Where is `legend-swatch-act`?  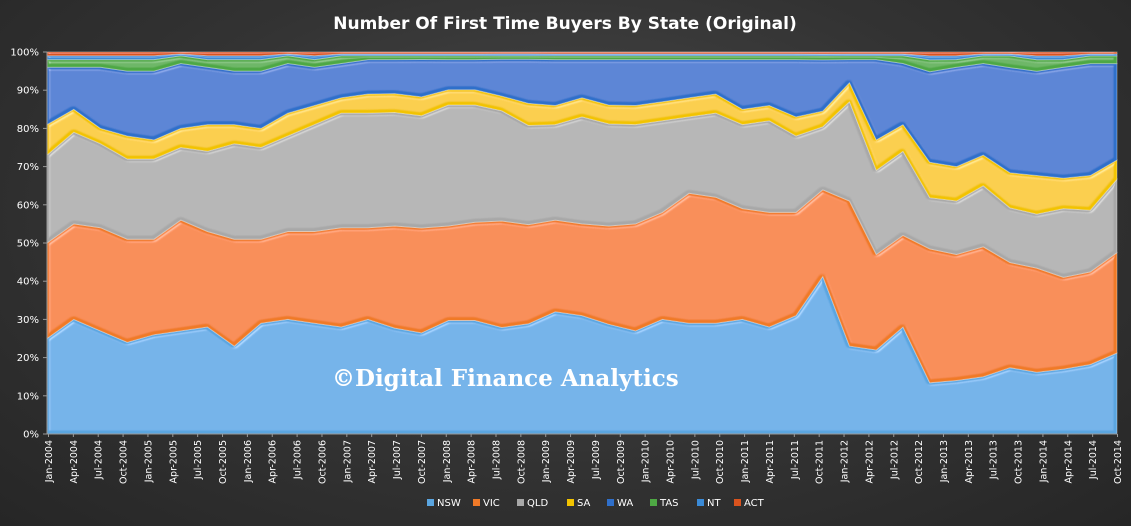
legend-swatch-act is located at coordinates (737, 502).